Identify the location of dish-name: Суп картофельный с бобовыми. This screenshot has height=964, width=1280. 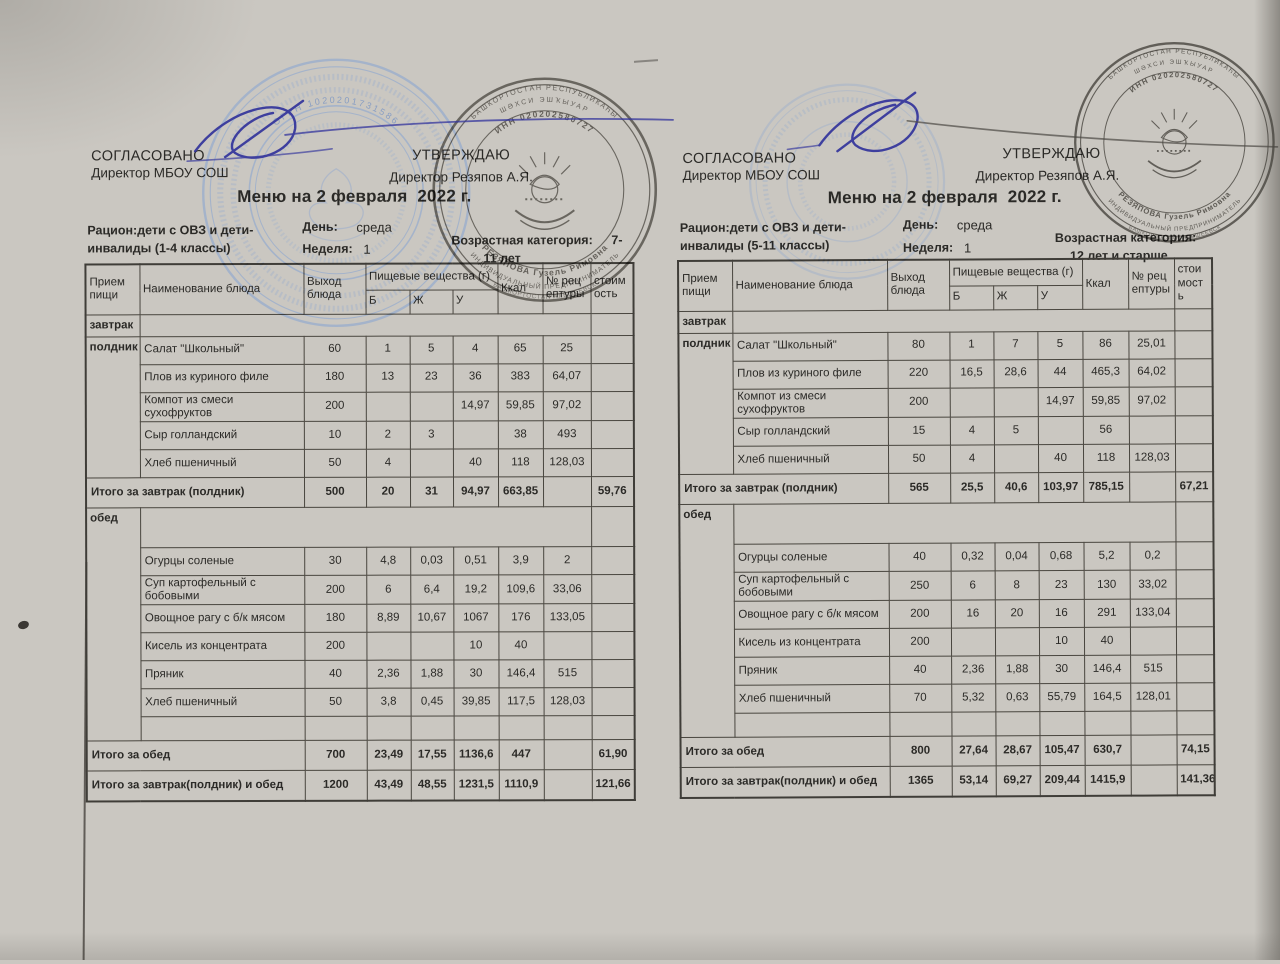
(811, 586).